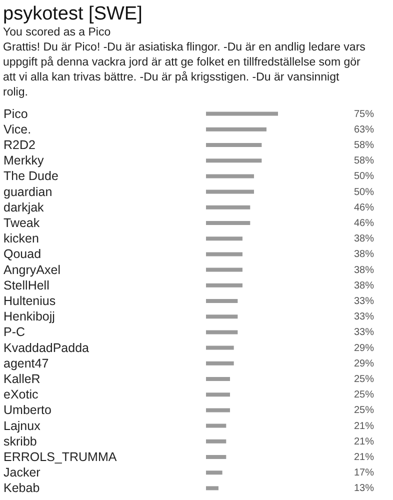  Describe the element at coordinates (20, 145) in the screenshot. I see `y-tick-label: R2D2` at that location.